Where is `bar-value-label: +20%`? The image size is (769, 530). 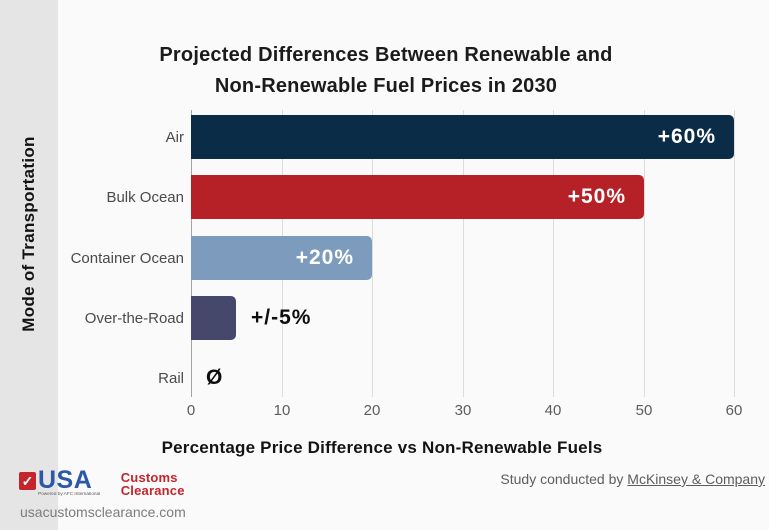
bar-value-label: +20% is located at coordinates (324, 257).